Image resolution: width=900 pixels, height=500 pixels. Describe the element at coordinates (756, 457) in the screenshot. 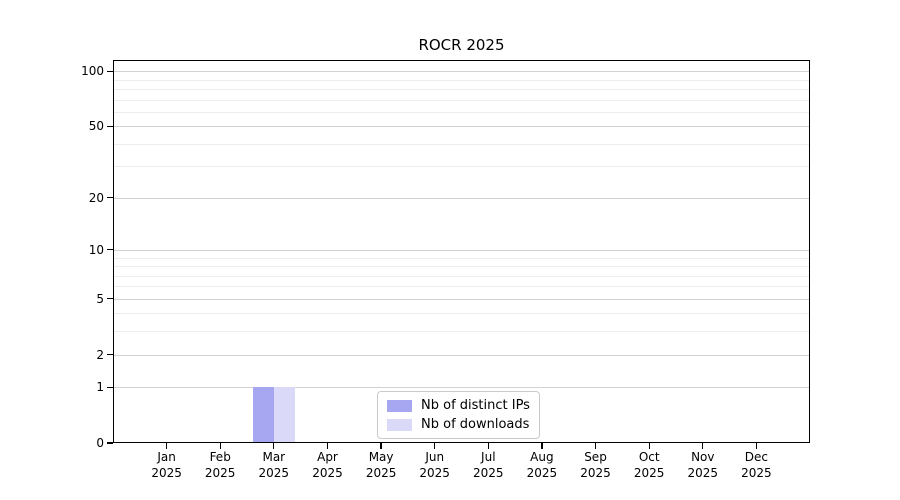

I see `x-tick-month: Dec` at that location.